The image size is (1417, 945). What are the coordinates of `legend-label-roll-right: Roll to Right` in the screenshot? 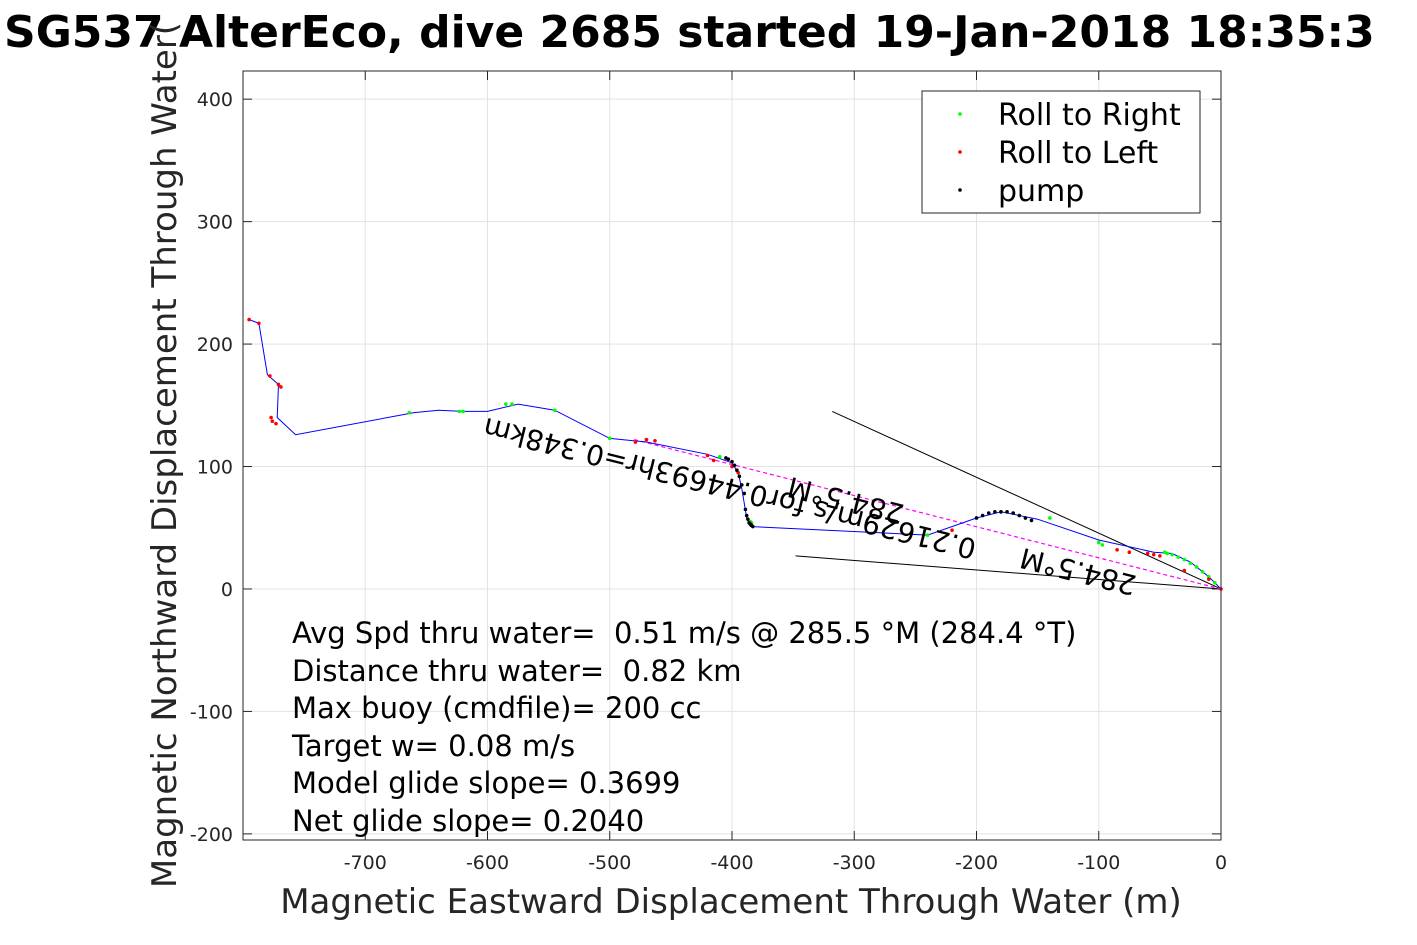 It's located at (1089, 115).